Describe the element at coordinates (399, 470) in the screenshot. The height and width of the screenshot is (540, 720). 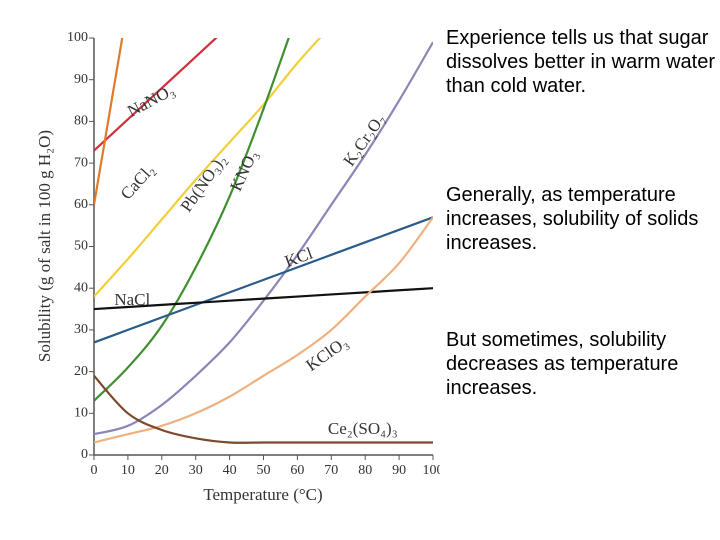
I see `x-tick-label: 90` at that location.